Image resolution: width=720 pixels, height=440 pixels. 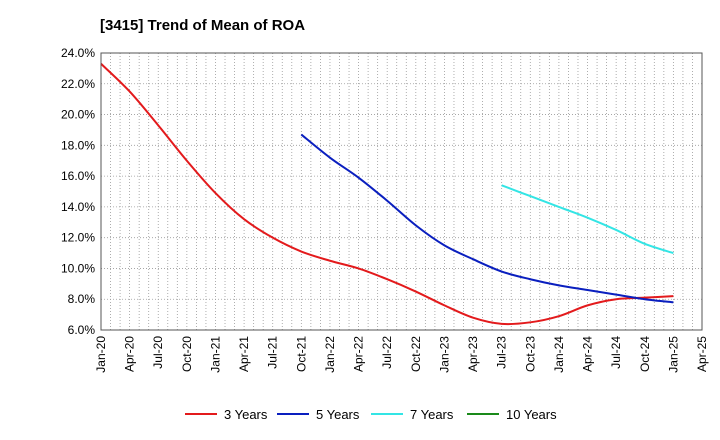 I want to click on y-tick-label: 6.0%, so click(x=82, y=330).